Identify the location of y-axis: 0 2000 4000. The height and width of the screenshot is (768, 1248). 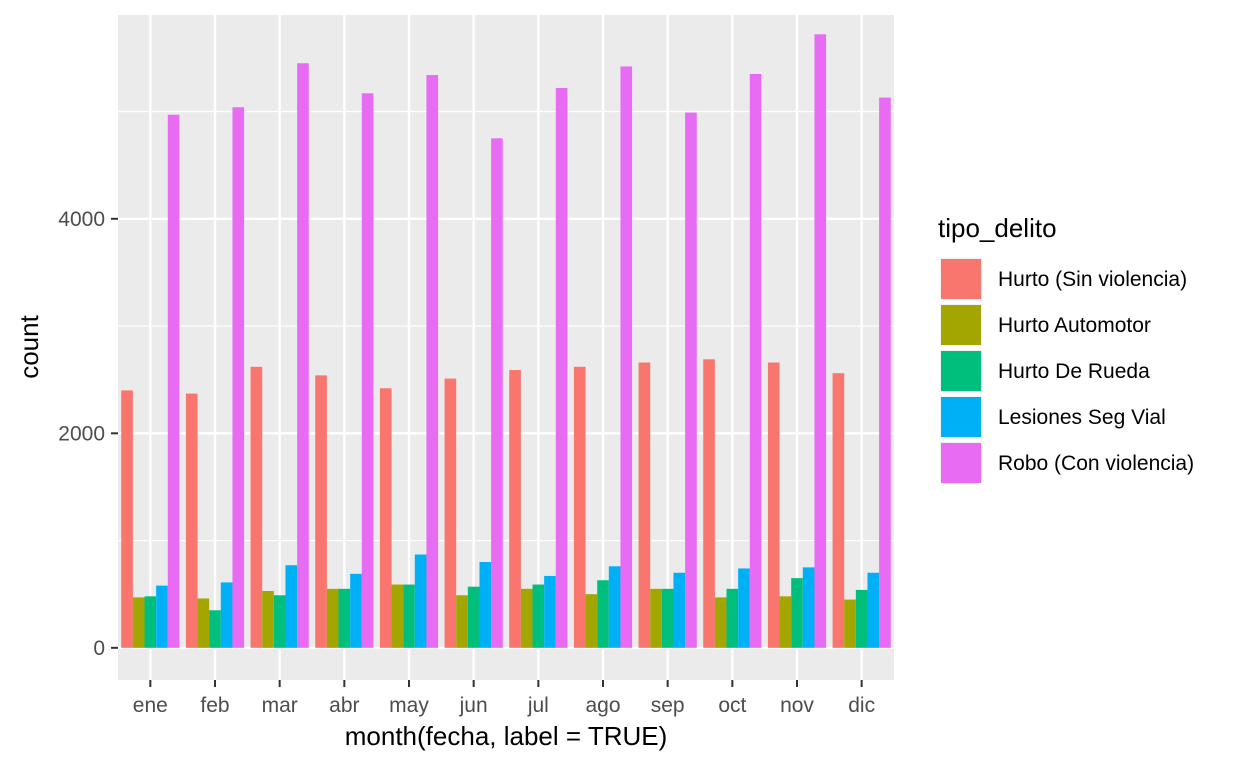
(88, 434).